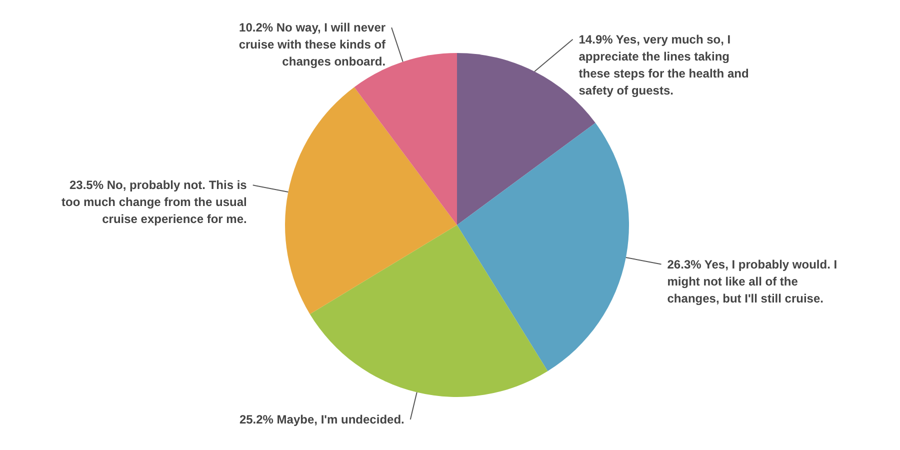 The image size is (900, 450). What do you see at coordinates (752, 281) in the screenshot?
I see `slice-label: 26.3% Yes, I probably would. I might not like all of the changes, but I'll still cruise.` at bounding box center [752, 281].